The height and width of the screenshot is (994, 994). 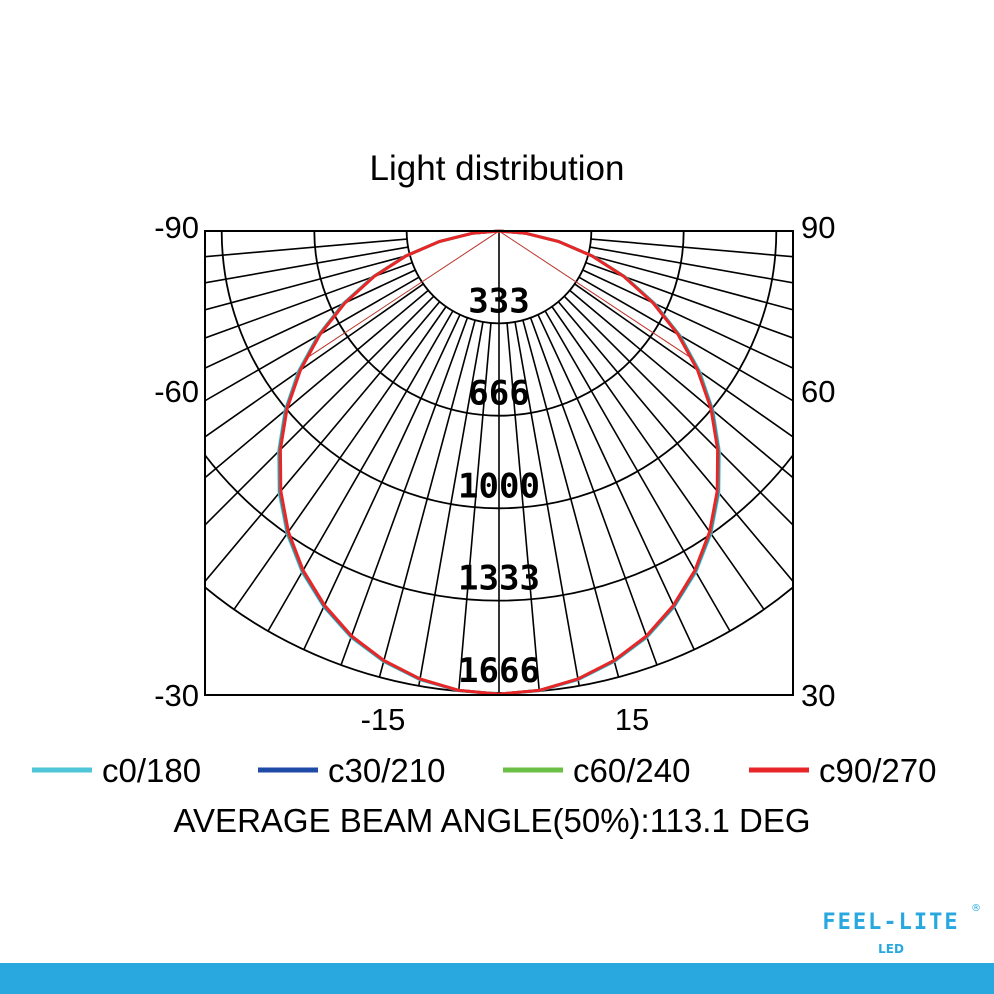 I want to click on brand-logo: FEEL-LITE LED ®, so click(x=901, y=929).